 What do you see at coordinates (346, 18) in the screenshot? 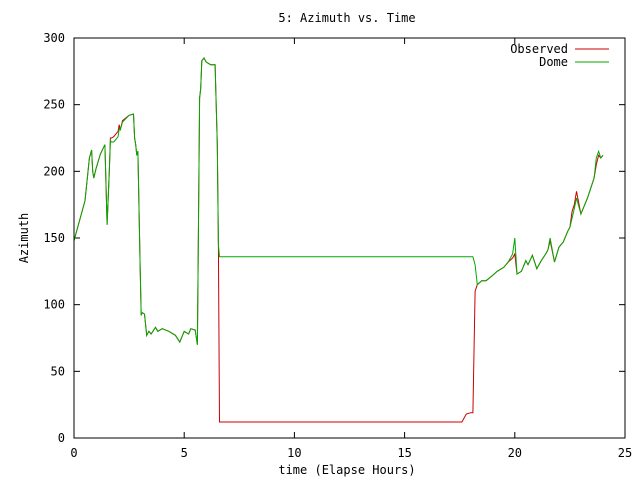
I see `chart-title: 5: Azimuth vs. Time` at bounding box center [346, 18].